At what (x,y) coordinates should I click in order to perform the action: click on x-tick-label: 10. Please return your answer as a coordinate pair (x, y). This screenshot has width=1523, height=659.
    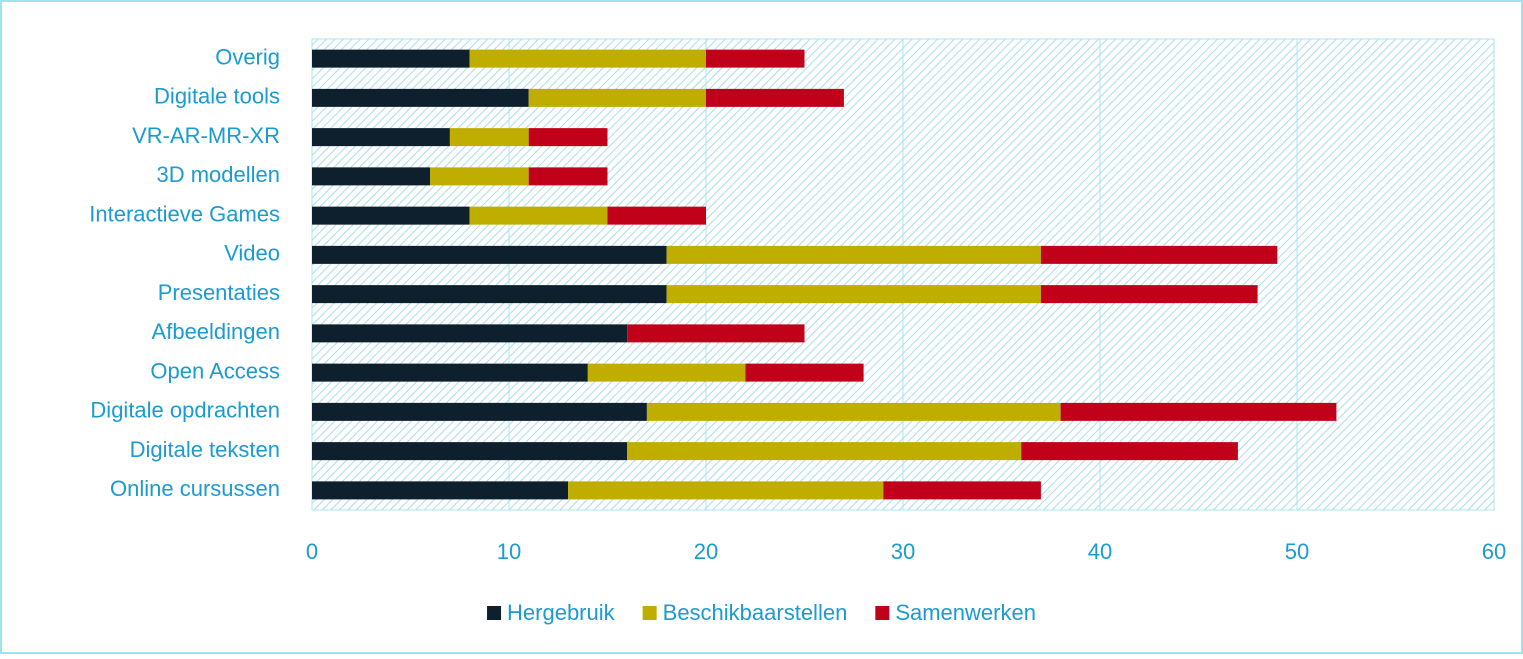
    Looking at the image, I should click on (509, 551).